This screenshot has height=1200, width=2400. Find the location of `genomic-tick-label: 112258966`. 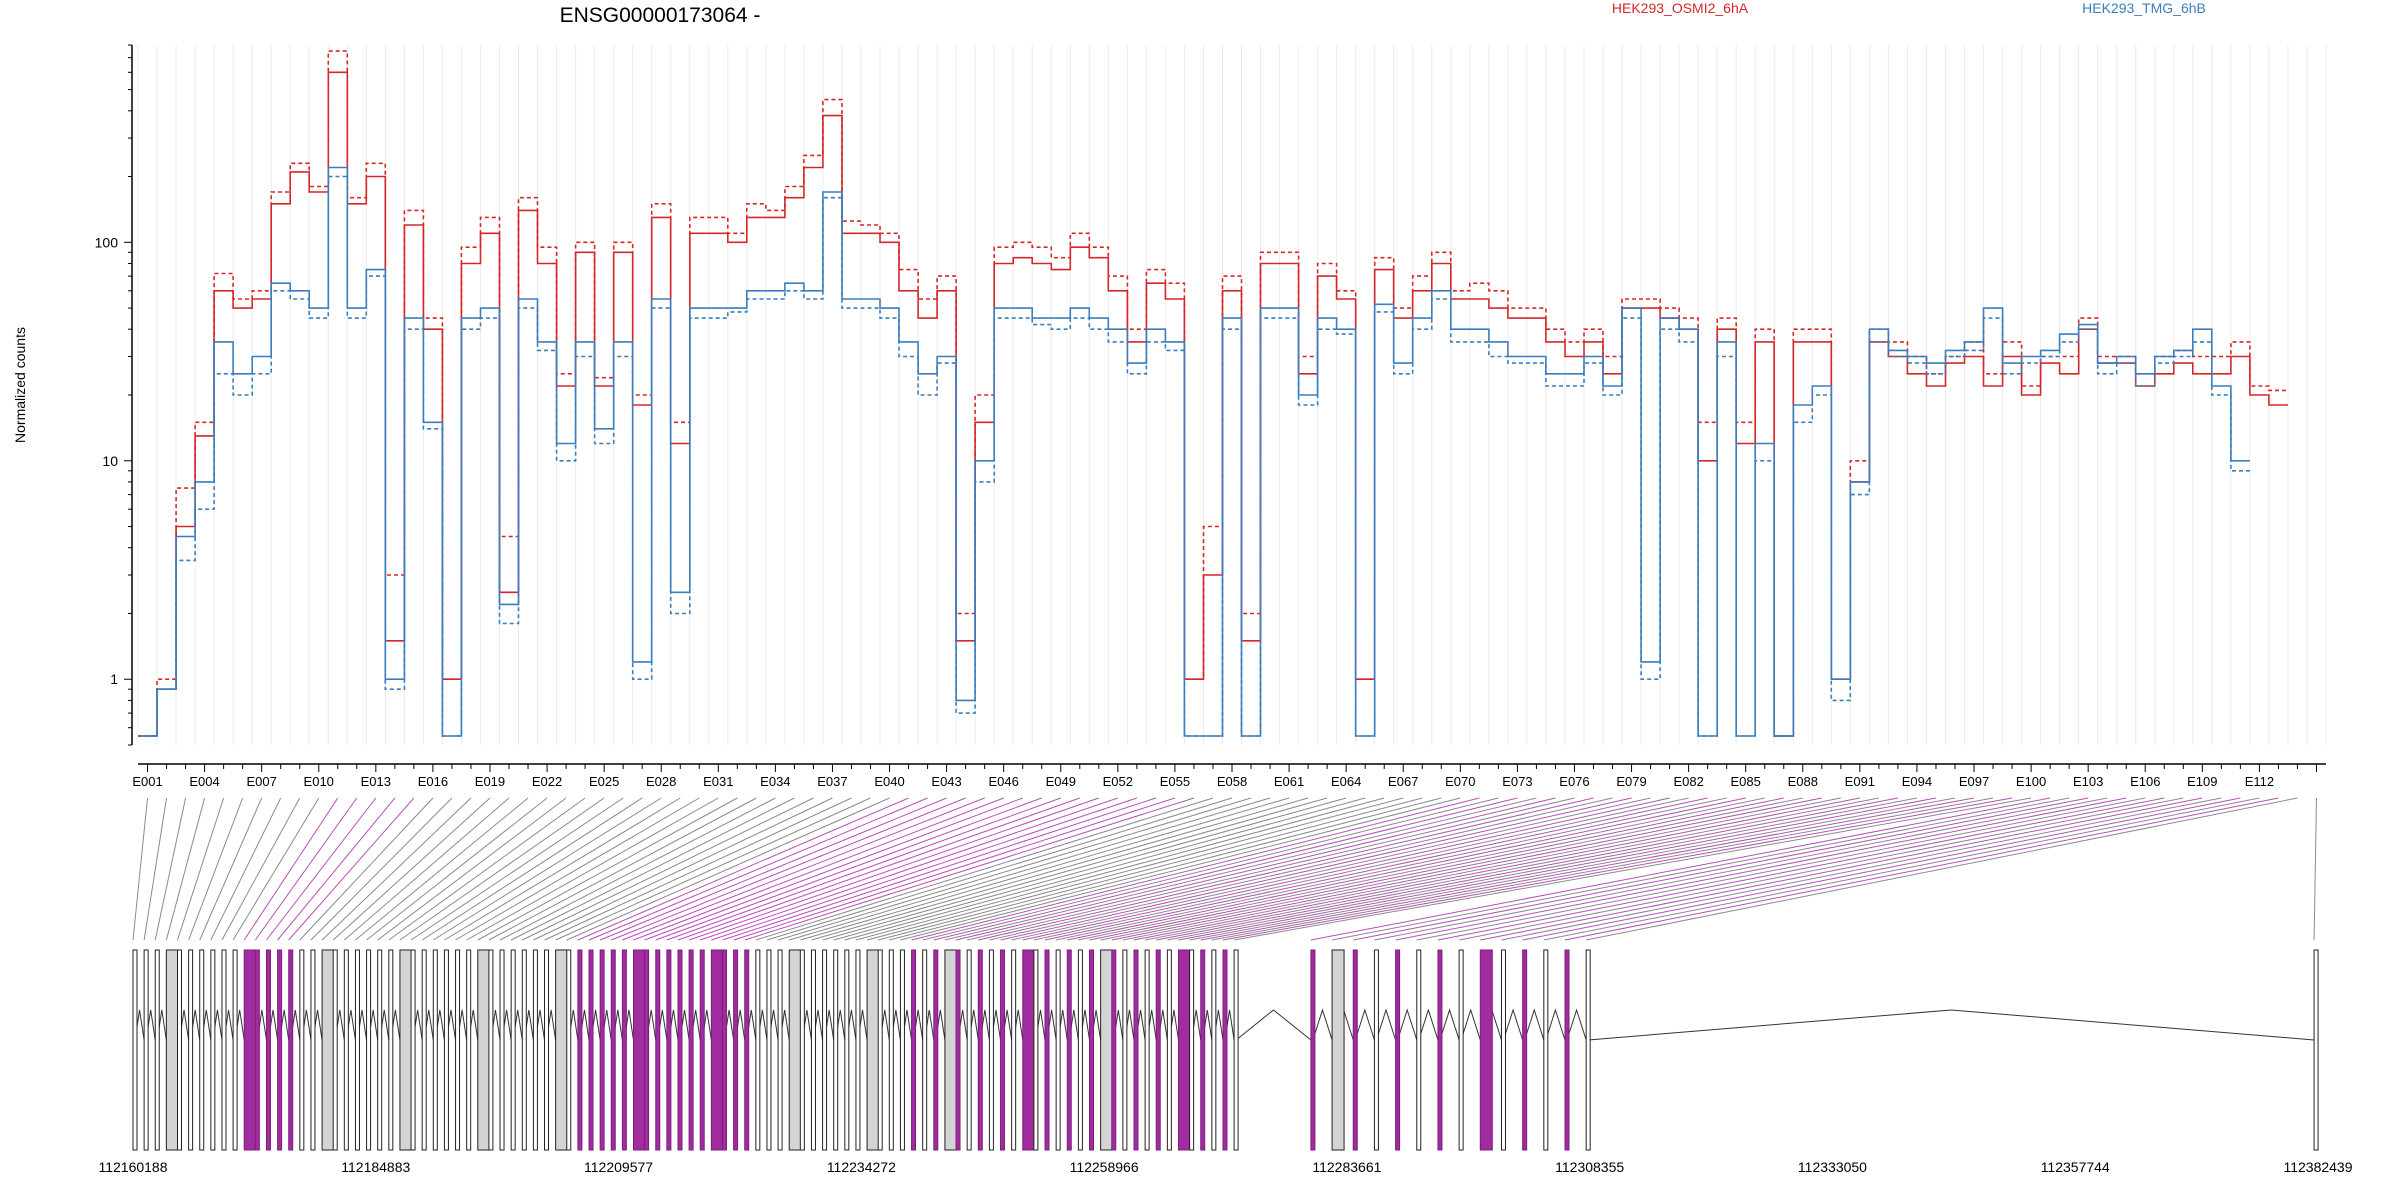

genomic-tick-label: 112258966 is located at coordinates (1104, 1167).